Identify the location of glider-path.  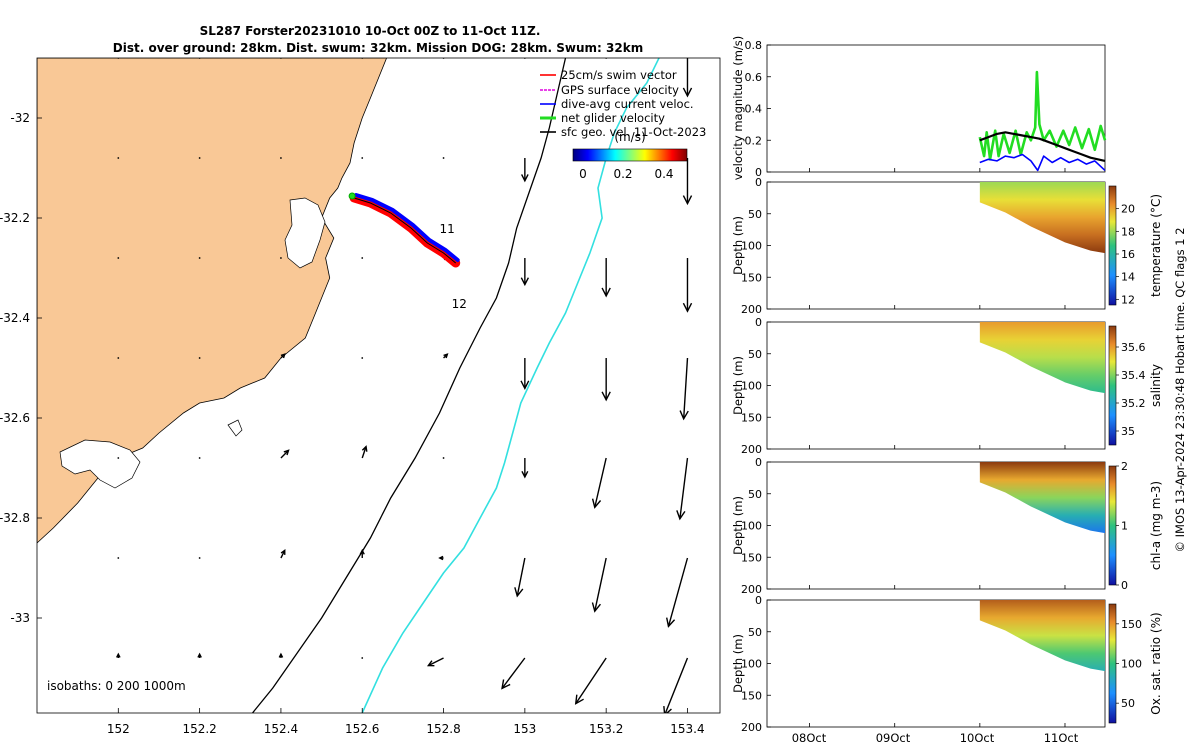
(405, 230).